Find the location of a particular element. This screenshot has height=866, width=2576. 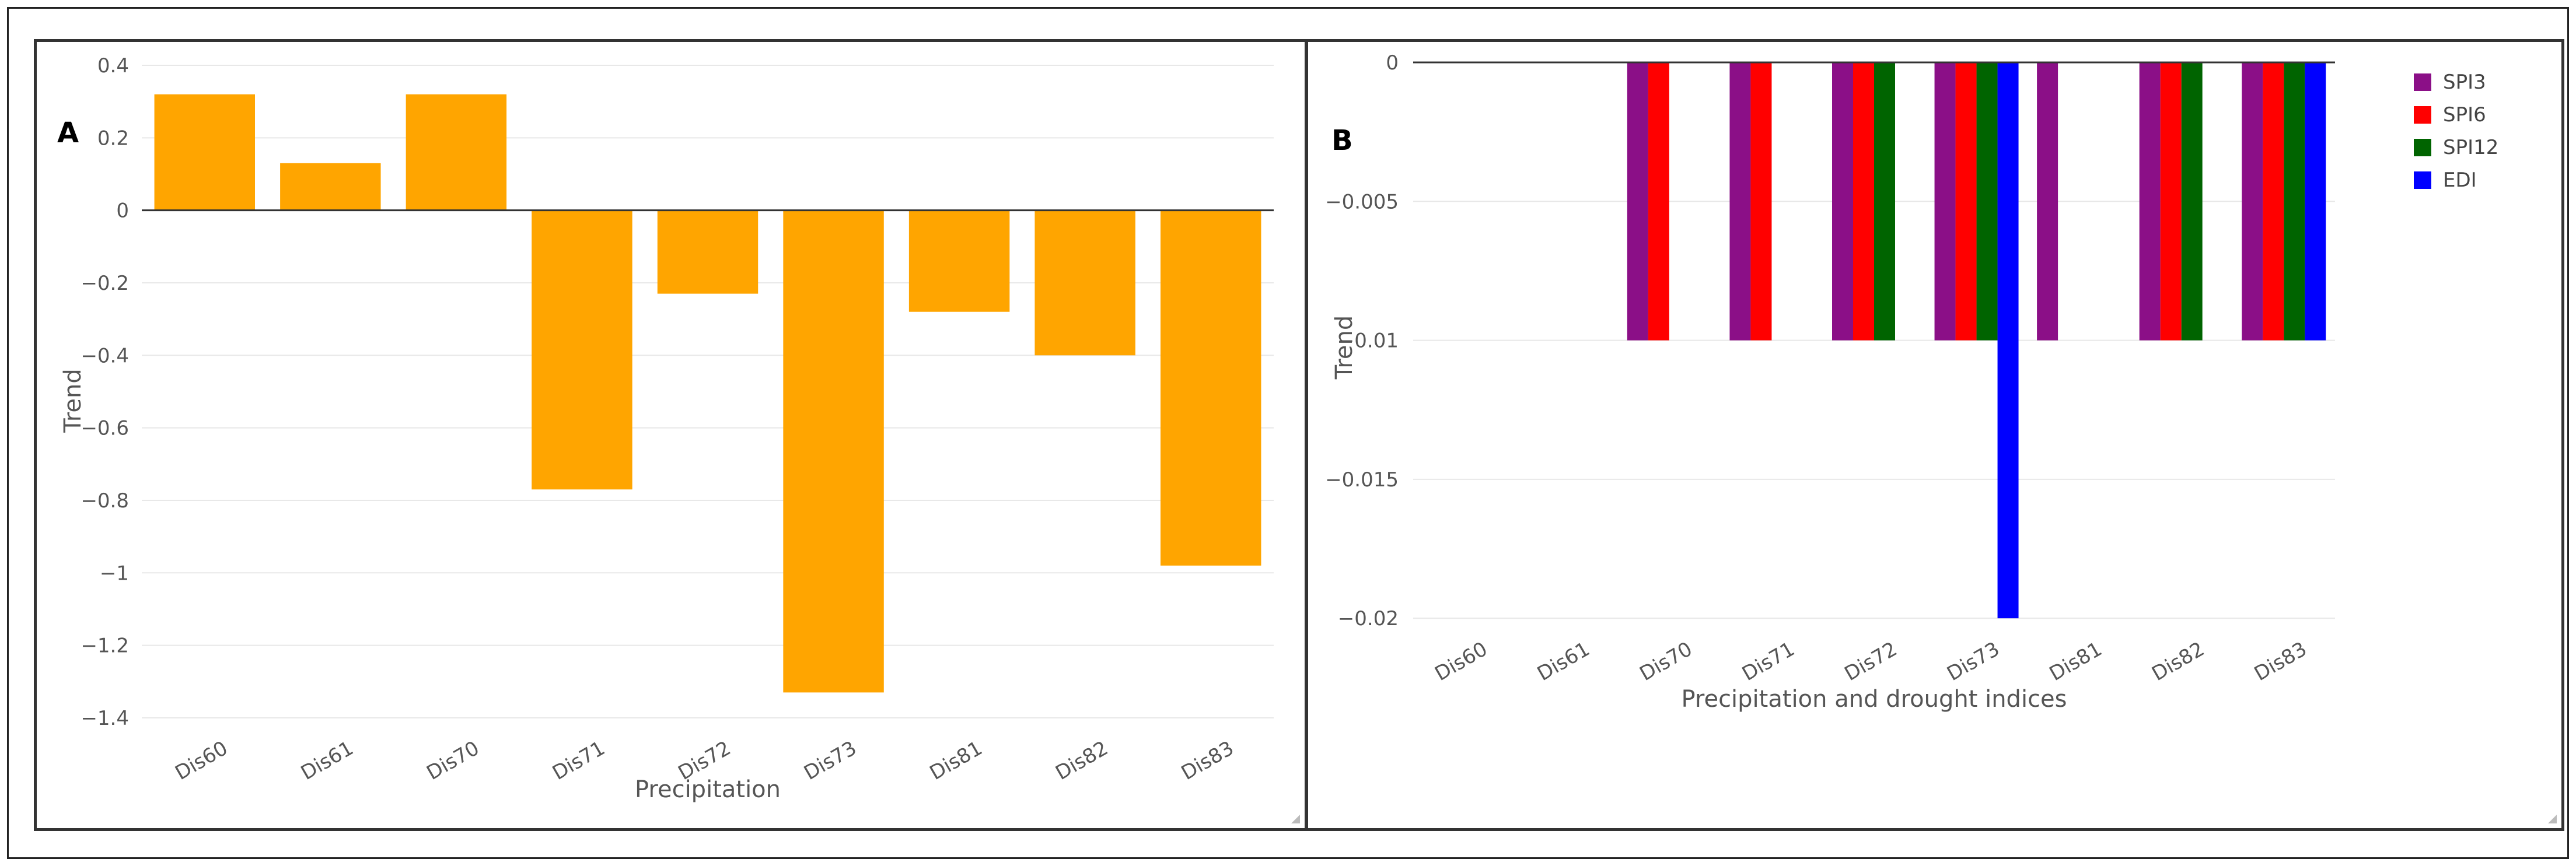

panel-letter-a: A is located at coordinates (68, 133).